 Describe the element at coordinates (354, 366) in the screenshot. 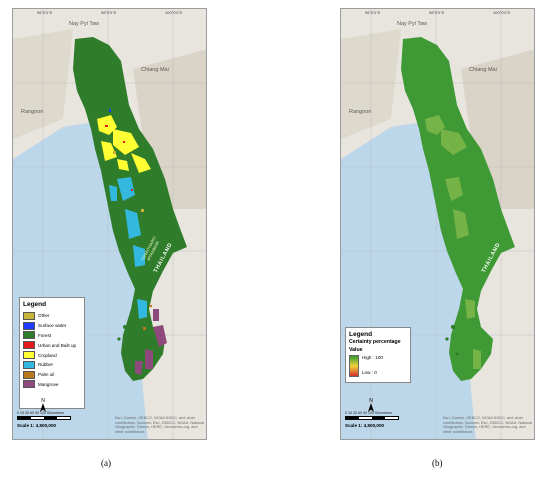

I see `certainty-color-ramp` at that location.